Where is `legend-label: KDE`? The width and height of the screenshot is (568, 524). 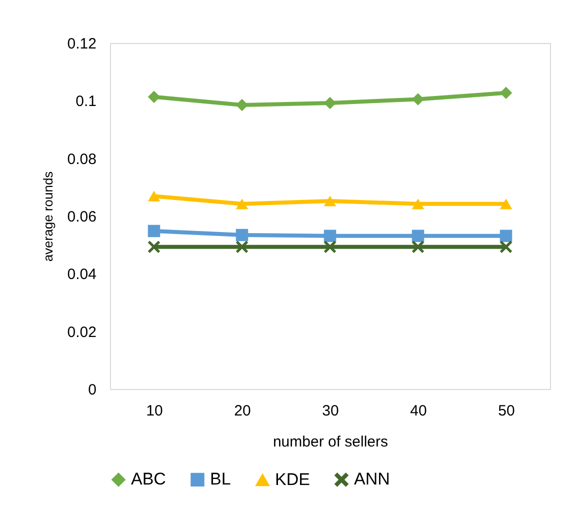
legend-label: KDE is located at coordinates (292, 480).